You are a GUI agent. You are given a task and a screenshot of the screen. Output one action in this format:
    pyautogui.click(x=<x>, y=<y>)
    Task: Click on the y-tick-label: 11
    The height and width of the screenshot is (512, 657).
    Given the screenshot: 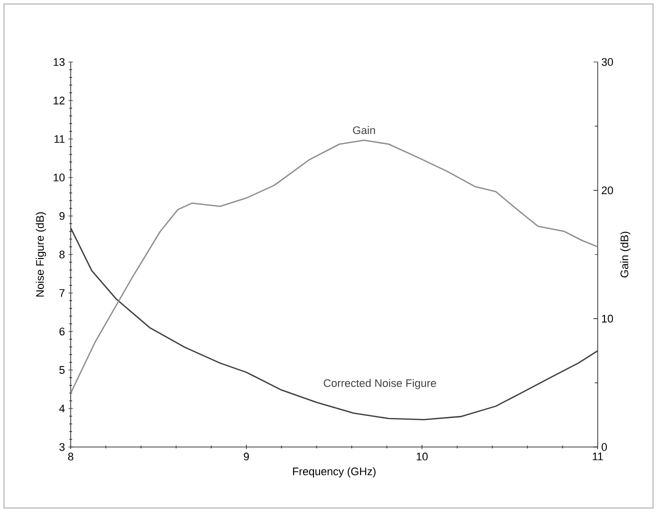 What is the action you would take?
    pyautogui.click(x=59, y=139)
    